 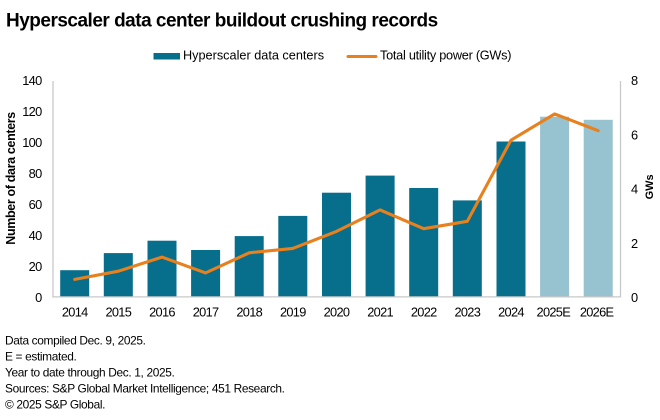 What do you see at coordinates (424, 311) in the screenshot?
I see `svg-text: 2022` at bounding box center [424, 311].